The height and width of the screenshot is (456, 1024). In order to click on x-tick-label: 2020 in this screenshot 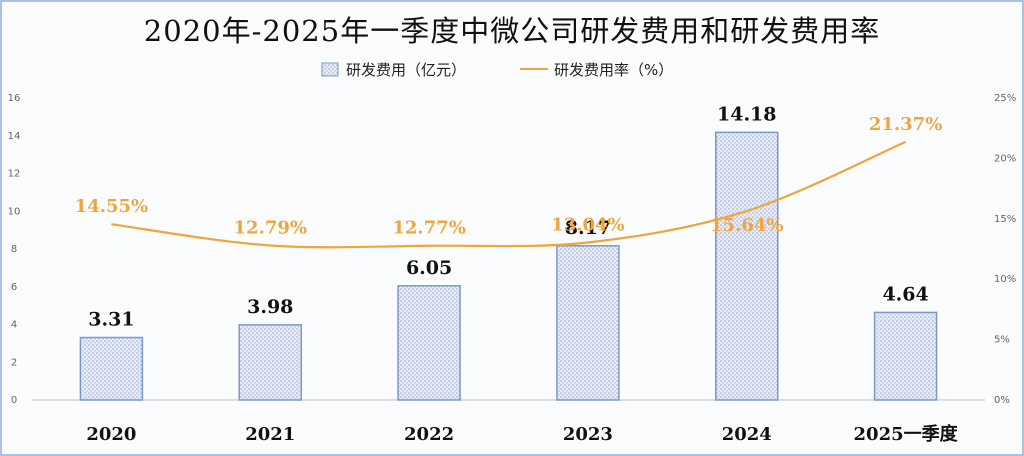, I will do `click(111, 434)`.